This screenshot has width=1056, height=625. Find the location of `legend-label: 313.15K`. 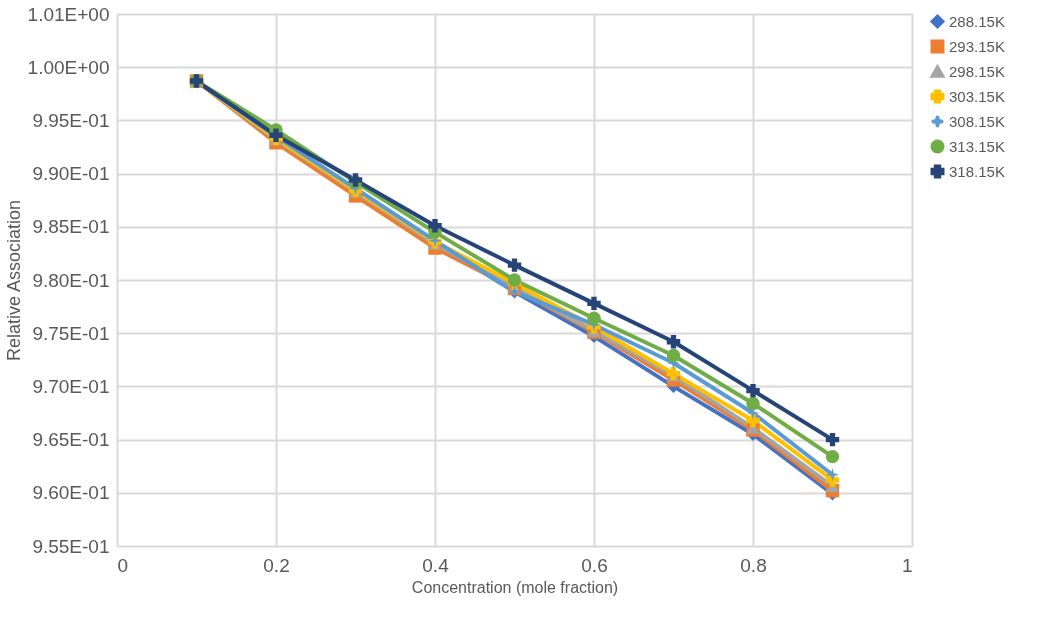

legend-label: 313.15K is located at coordinates (977, 146).